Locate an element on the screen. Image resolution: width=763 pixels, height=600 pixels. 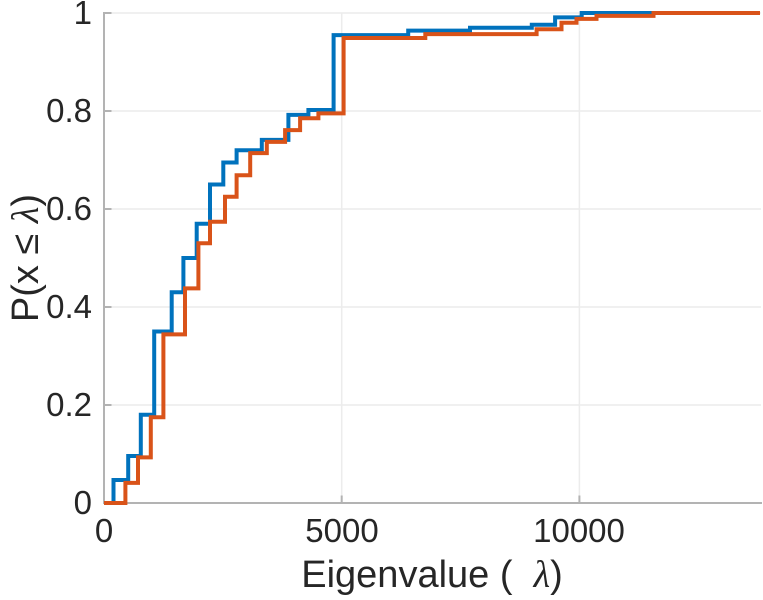
x-axis-label: Eigenvalue ( λ) is located at coordinates (432, 575).